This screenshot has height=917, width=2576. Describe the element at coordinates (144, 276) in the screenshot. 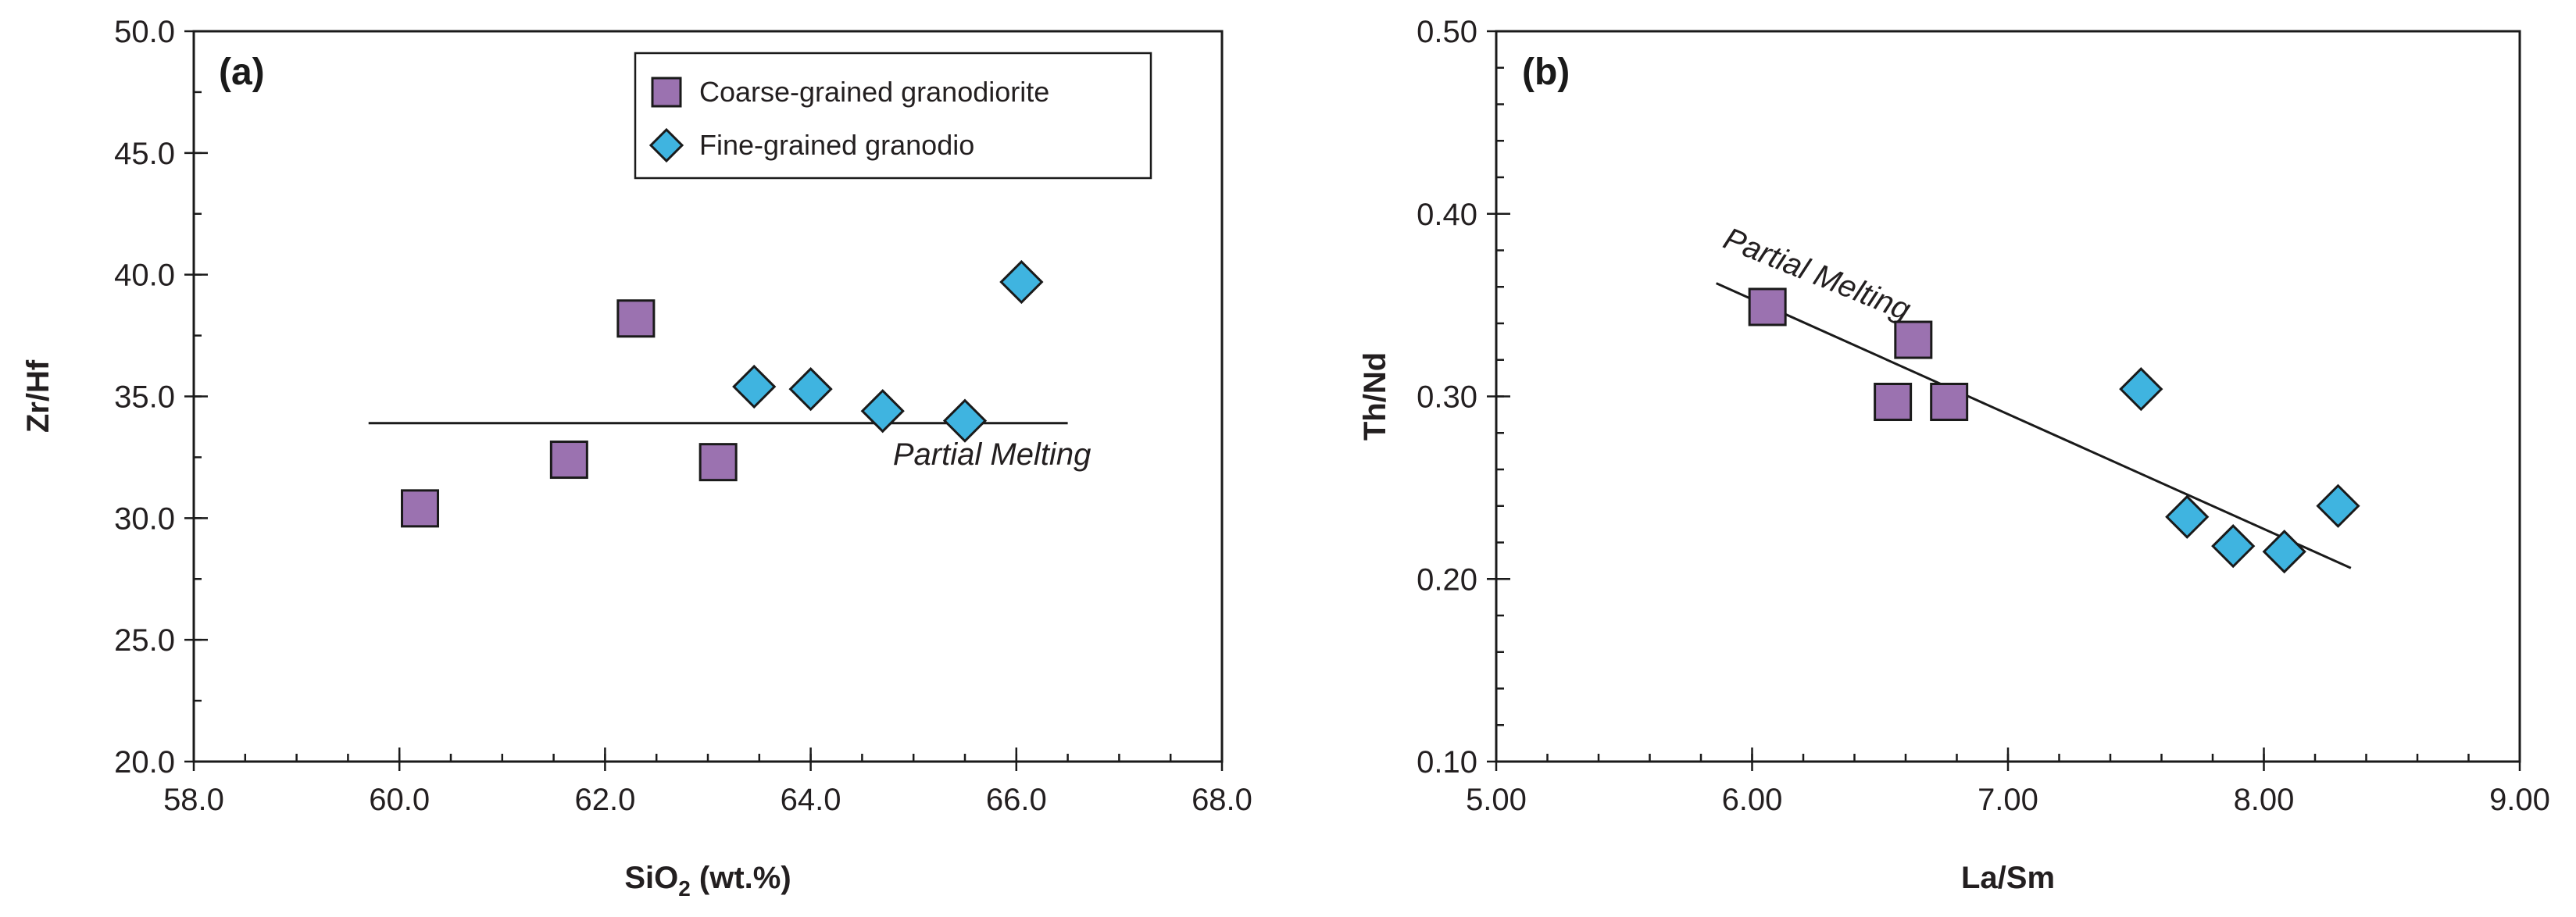

I see `y-tick-label: 40.0` at that location.